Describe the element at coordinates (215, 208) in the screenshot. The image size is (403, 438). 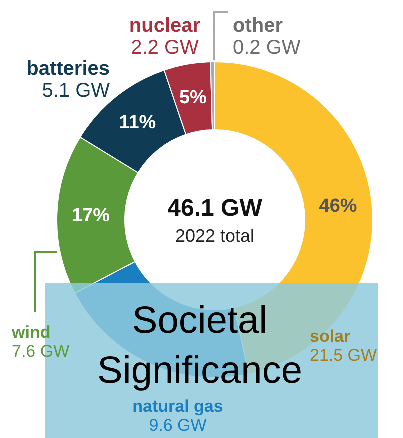
I see `text: 46.1 GW` at that location.